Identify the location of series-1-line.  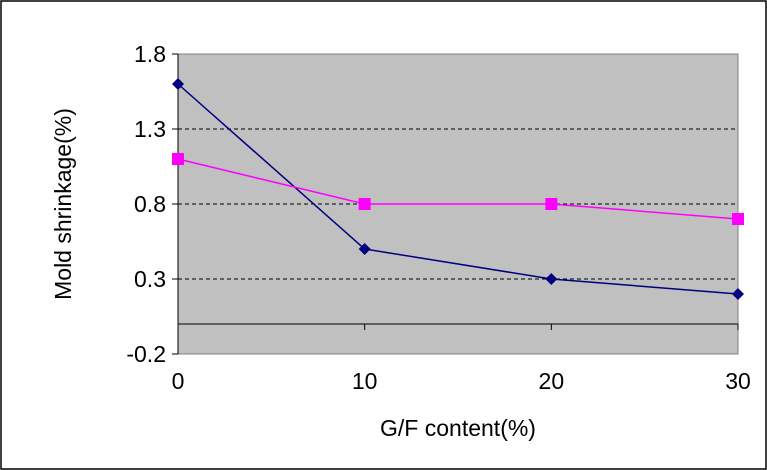
(458, 189).